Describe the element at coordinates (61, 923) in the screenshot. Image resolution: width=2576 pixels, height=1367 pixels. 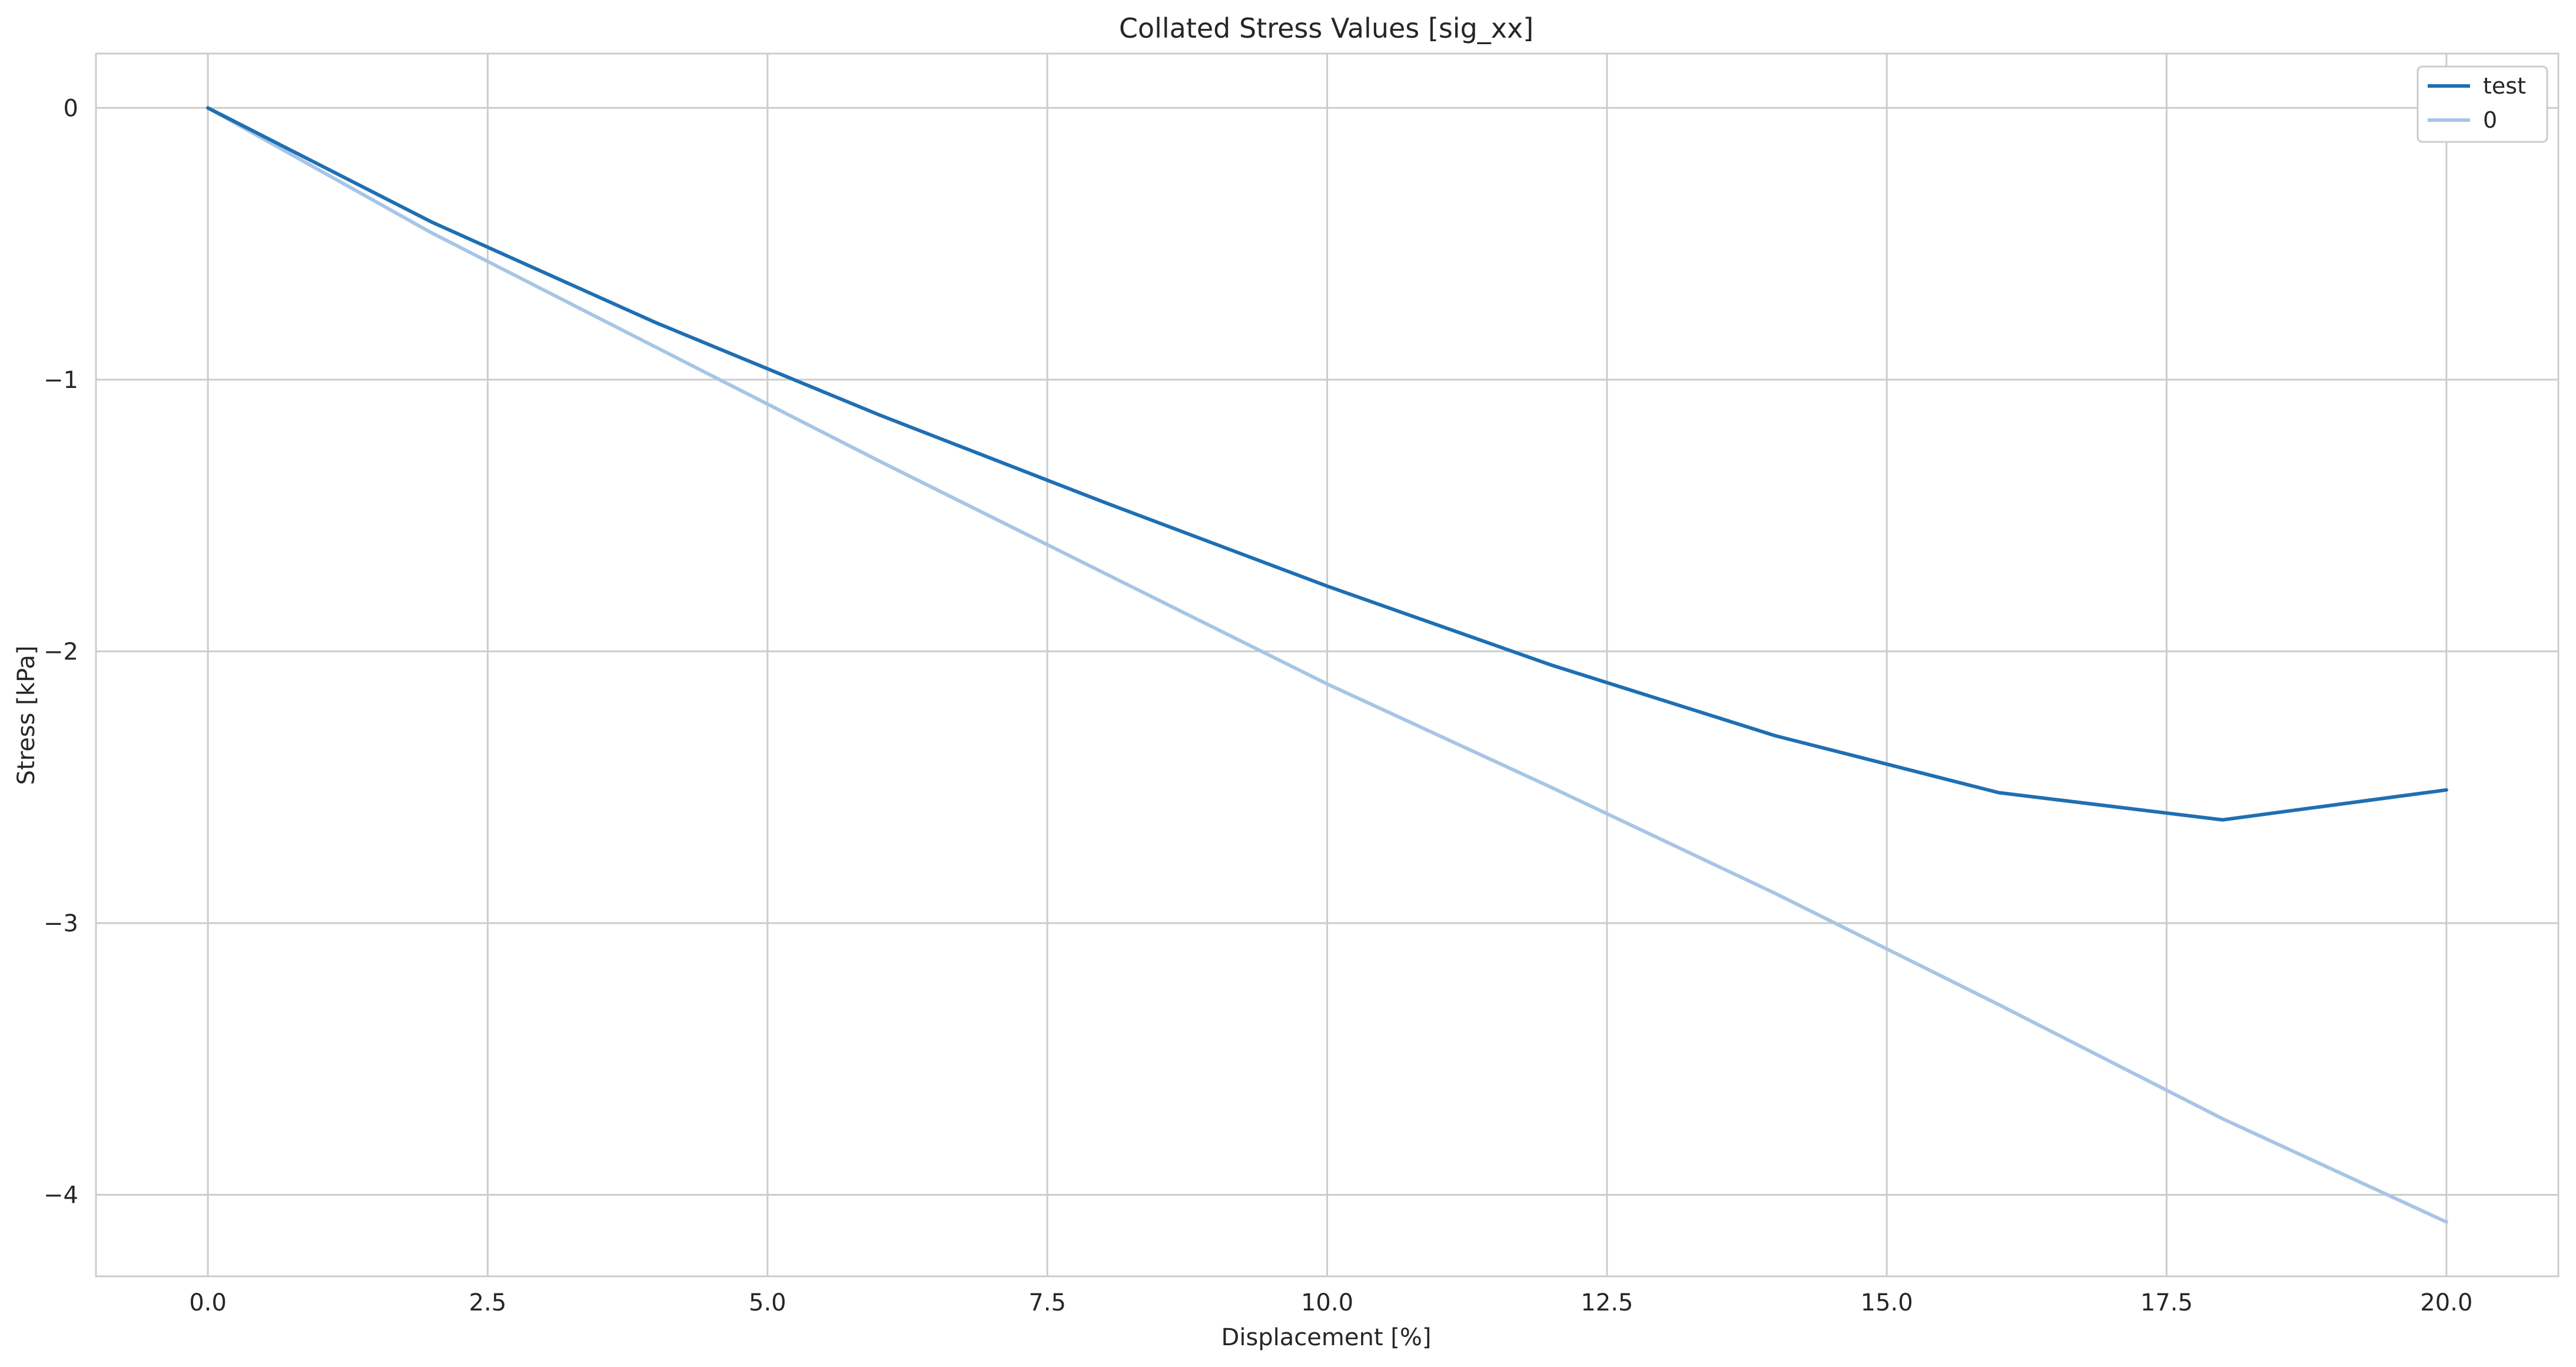
I see `y-tick-label: −3` at that location.